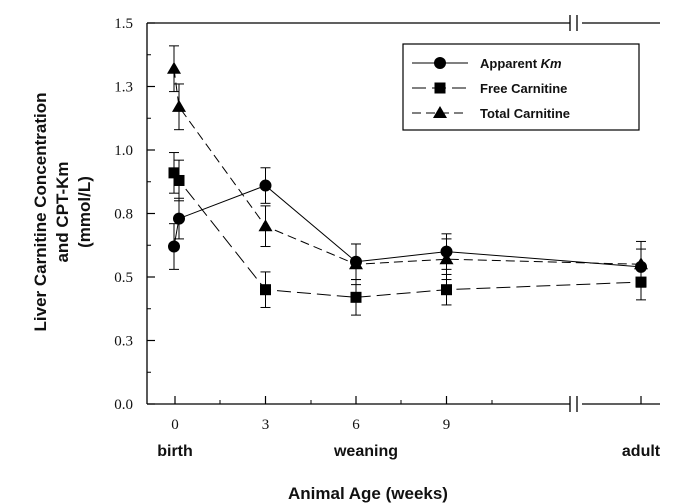  Describe the element at coordinates (123, 342) in the screenshot. I see `y-tick-label: 0.3` at that location.